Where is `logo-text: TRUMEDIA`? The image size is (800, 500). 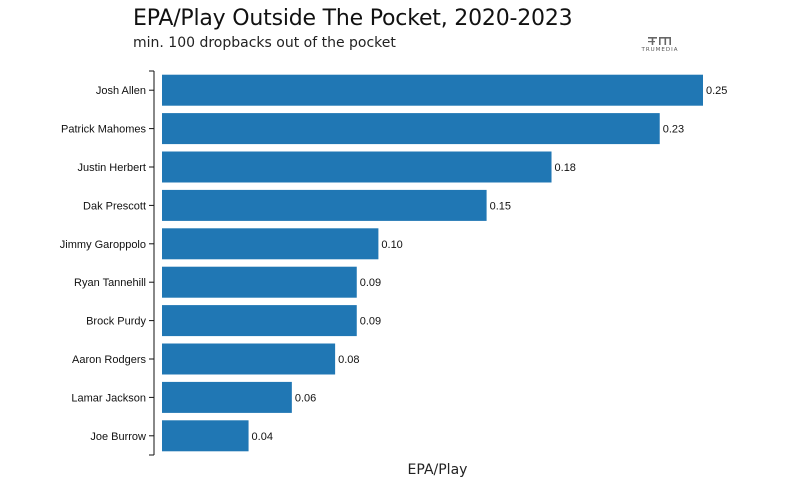 logo-text: TRUMEDIA is located at coordinates (660, 50).